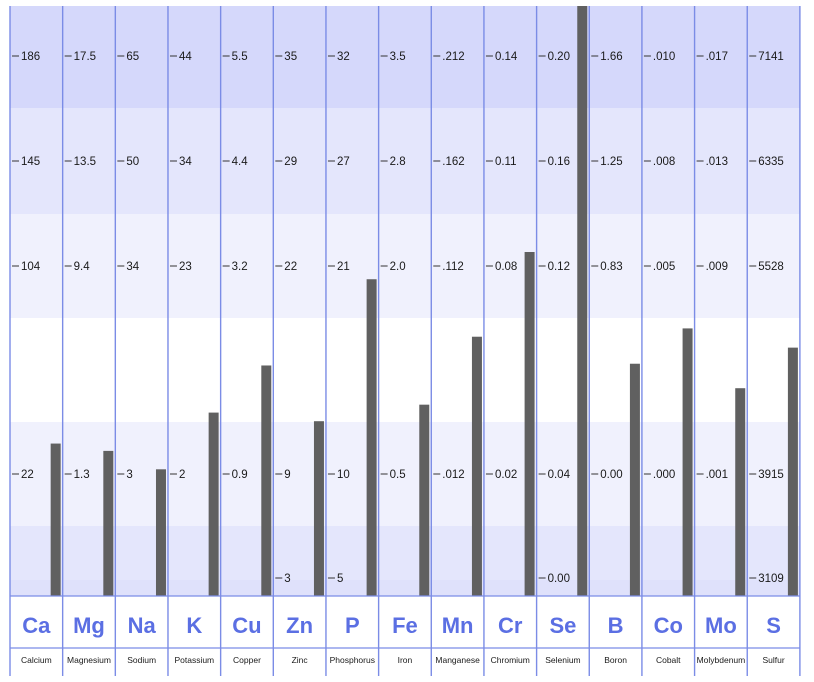 The image size is (814, 682). Describe the element at coordinates (506, 267) in the screenshot. I see `tick-label-cr: 0.08` at that location.